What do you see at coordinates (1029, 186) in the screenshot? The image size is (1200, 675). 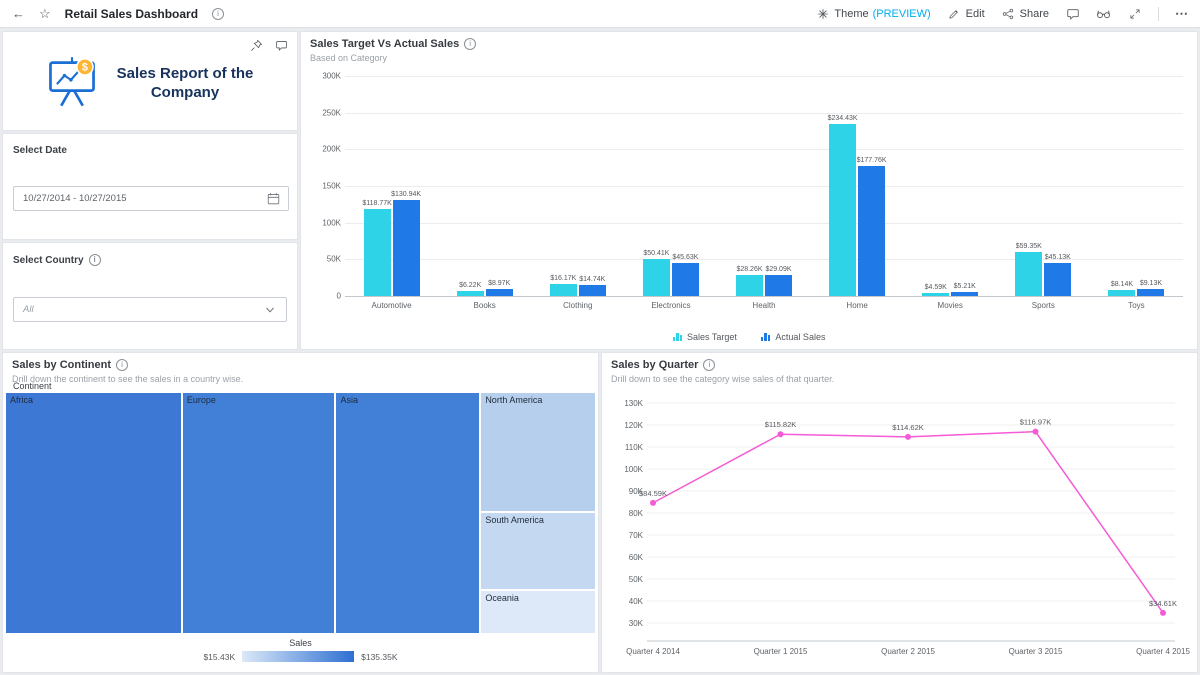 I see `bar-column: $59.35K` at bounding box center [1029, 186].